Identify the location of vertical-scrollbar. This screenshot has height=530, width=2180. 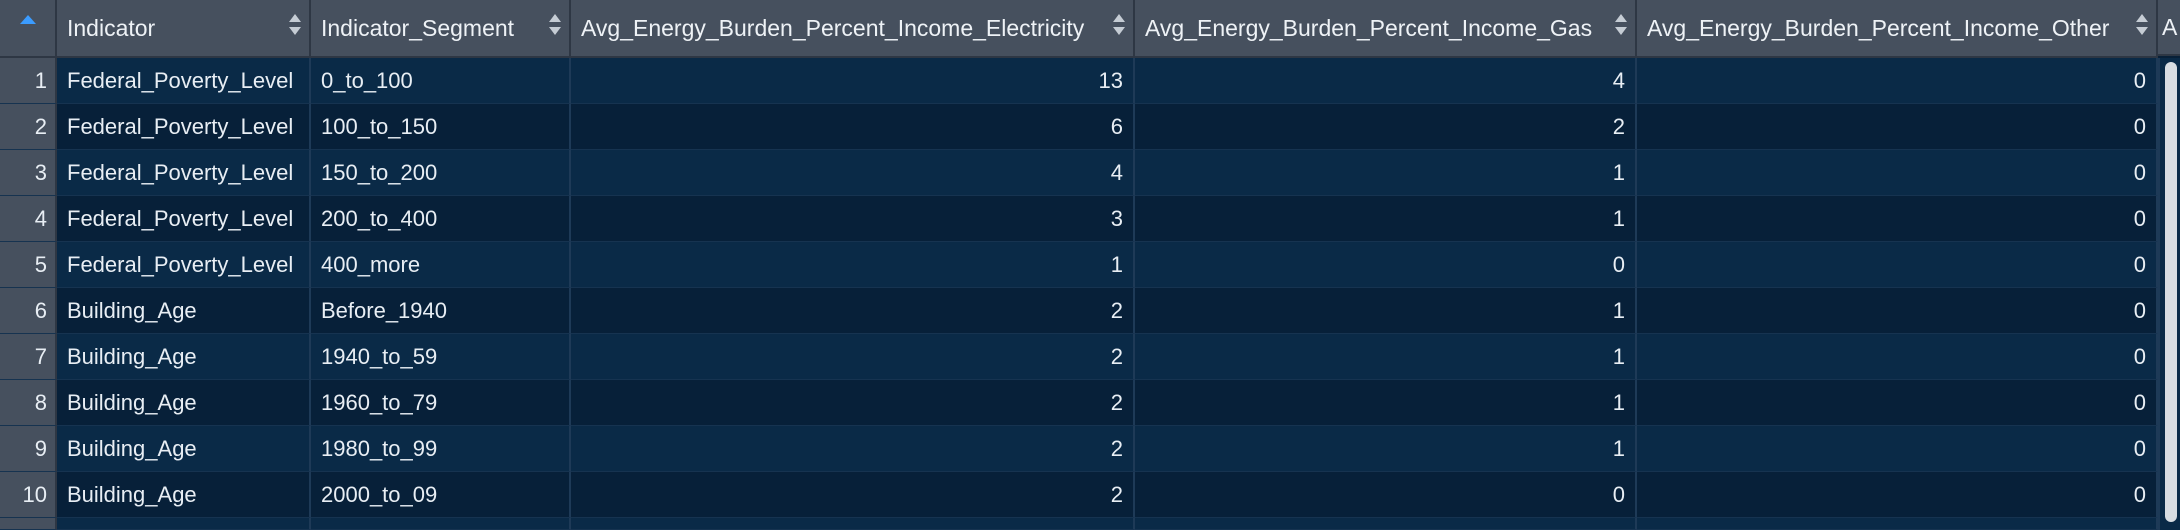
(2169, 294).